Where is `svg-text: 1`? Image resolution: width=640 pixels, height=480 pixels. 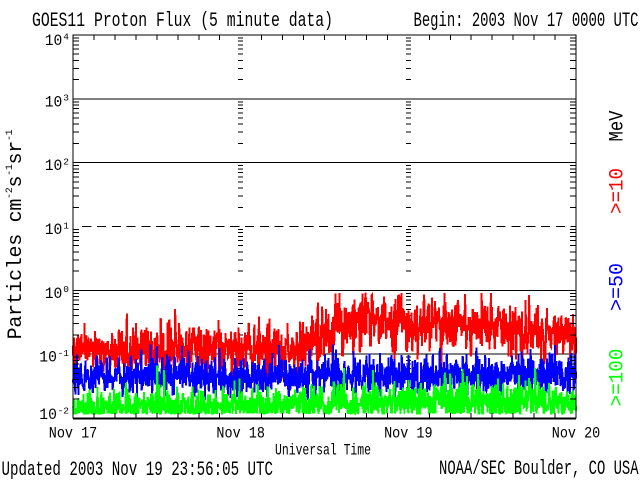 svg-text: 1 is located at coordinates (66, 225).